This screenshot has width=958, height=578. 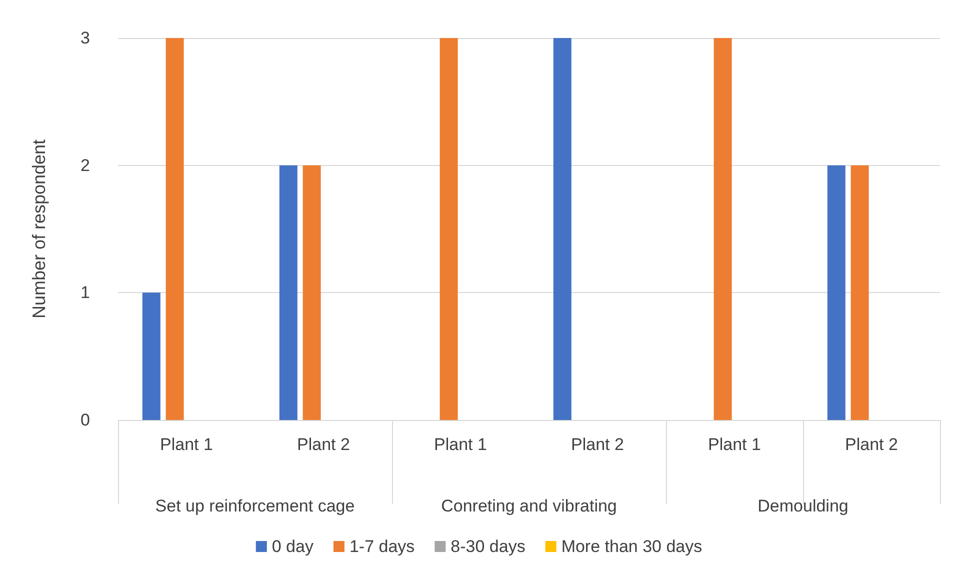 What do you see at coordinates (803, 506) in the screenshot?
I see `text: Demoulding` at bounding box center [803, 506].